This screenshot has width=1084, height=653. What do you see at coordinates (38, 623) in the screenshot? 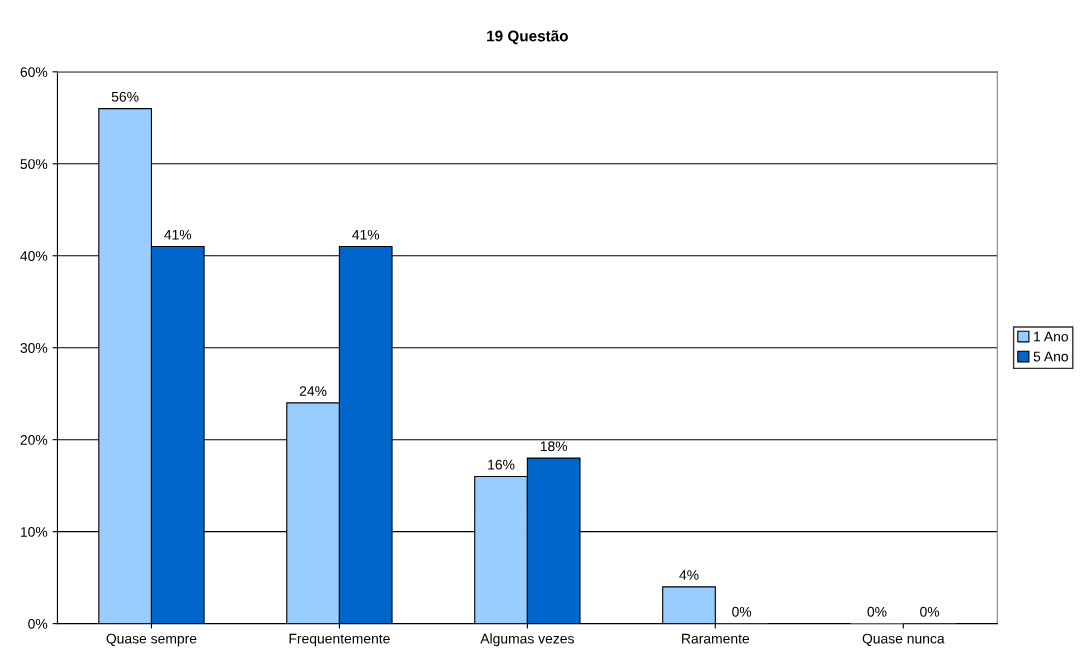
I see `y-tick-label: 0%` at bounding box center [38, 623].